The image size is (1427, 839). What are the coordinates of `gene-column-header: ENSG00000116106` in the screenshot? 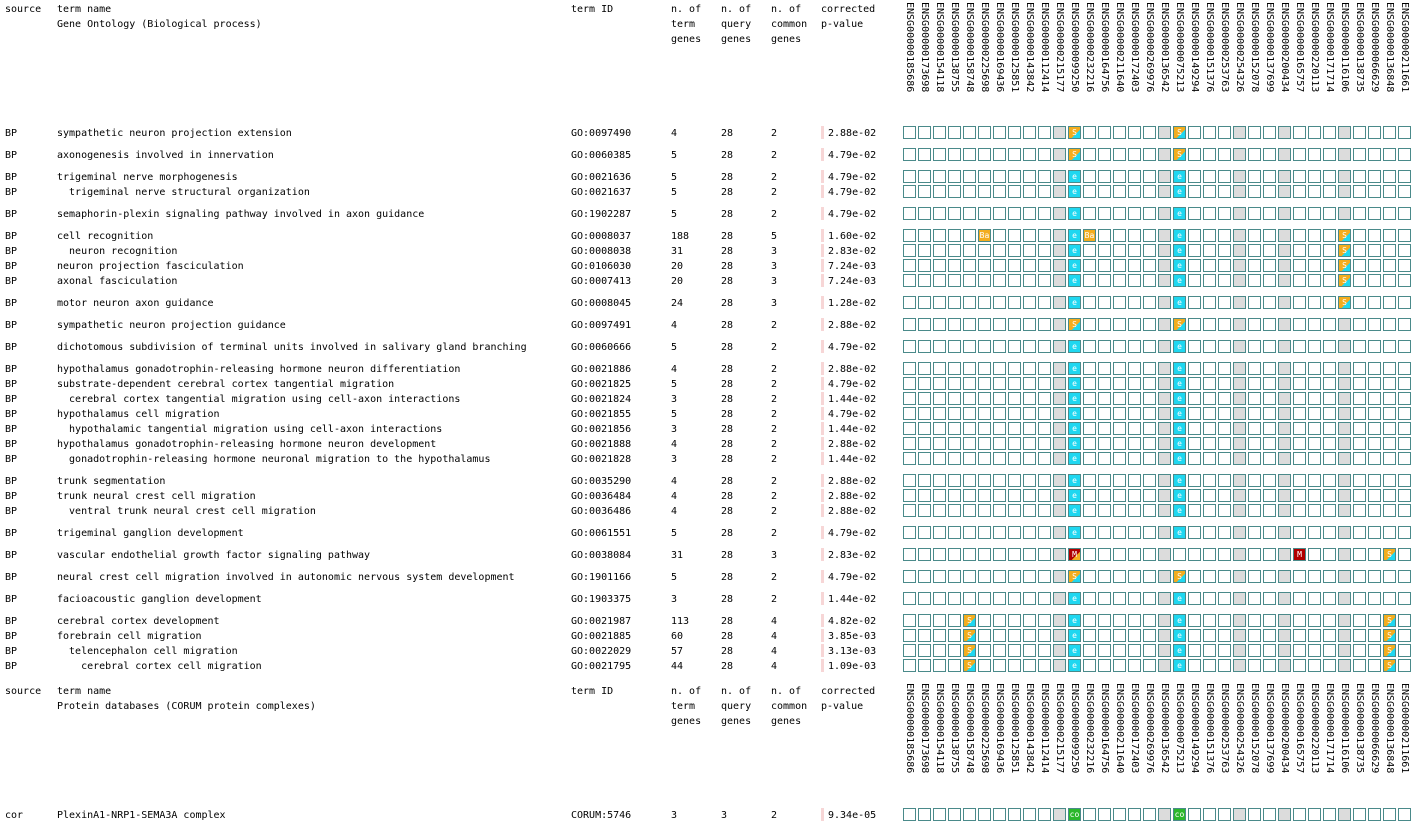 It's located at (1344, 47).